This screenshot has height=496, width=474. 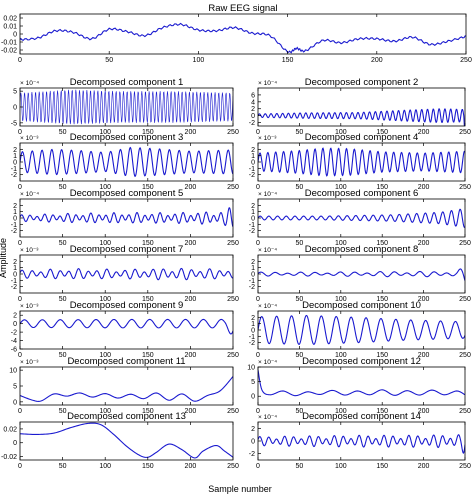 What do you see at coordinates (362, 82) in the screenshot?
I see `chart-title: Decomposed component 2` at bounding box center [362, 82].